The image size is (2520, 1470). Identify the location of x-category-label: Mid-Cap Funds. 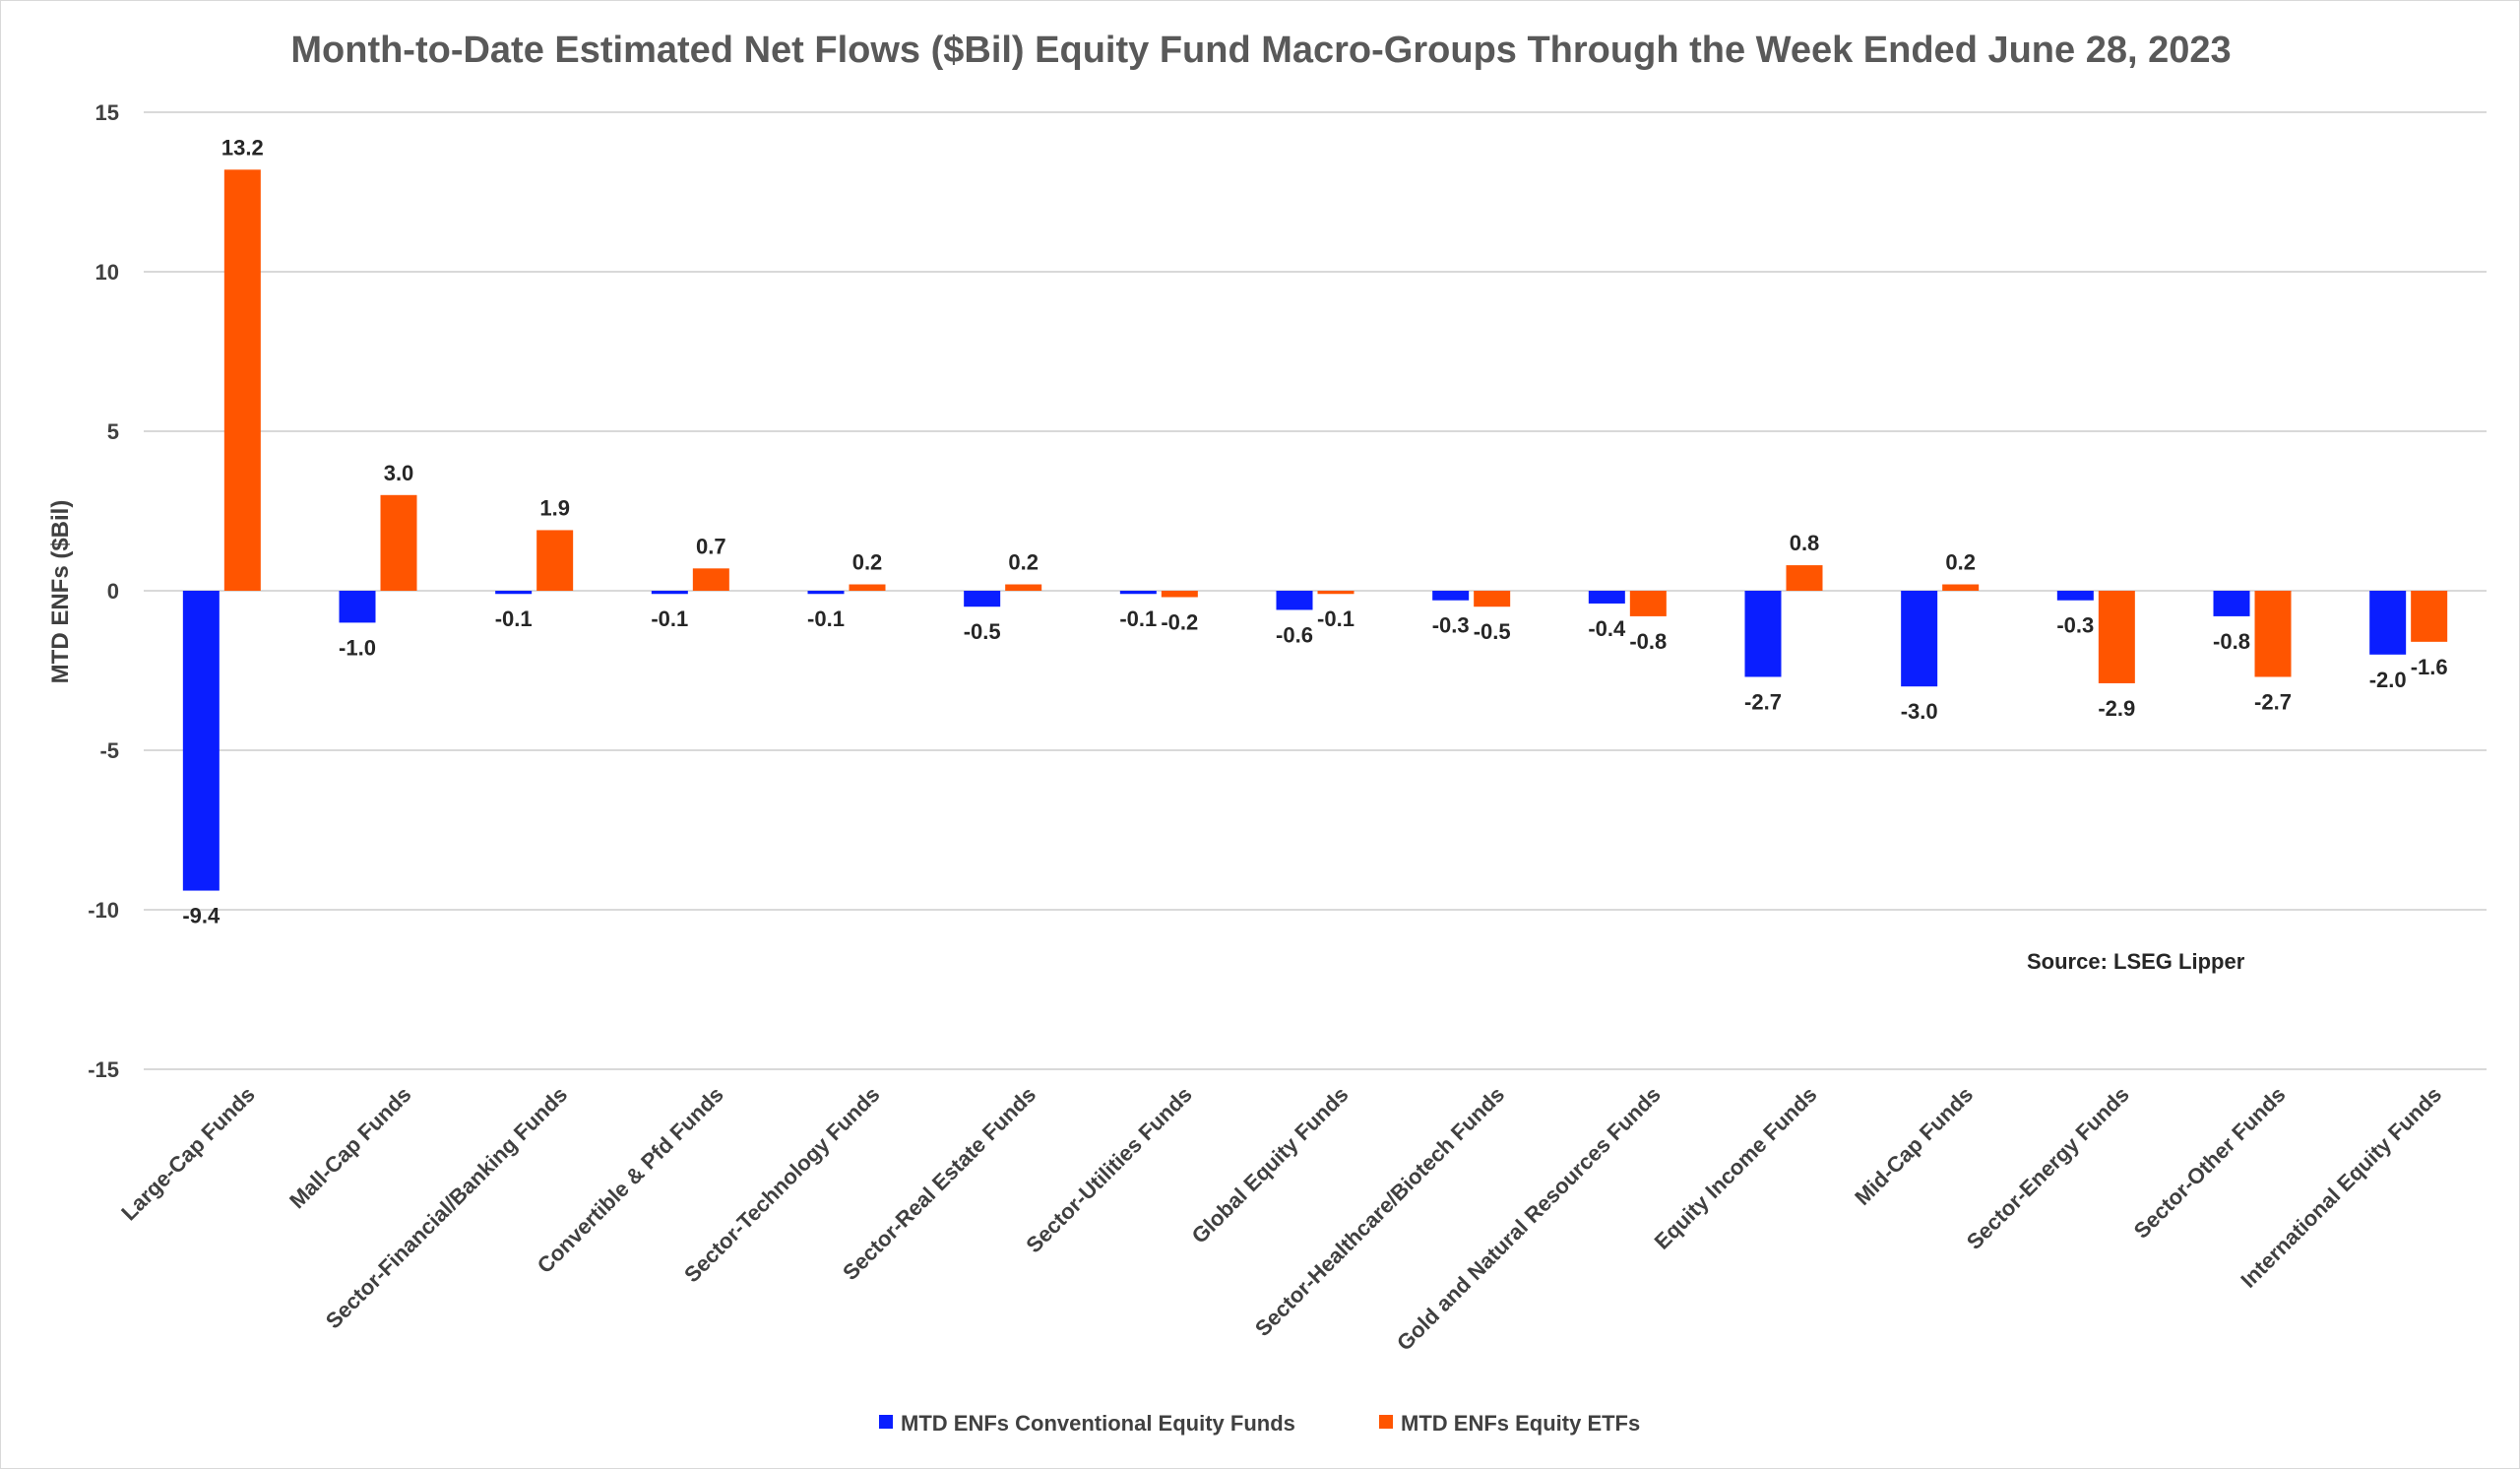
(1914, 1146).